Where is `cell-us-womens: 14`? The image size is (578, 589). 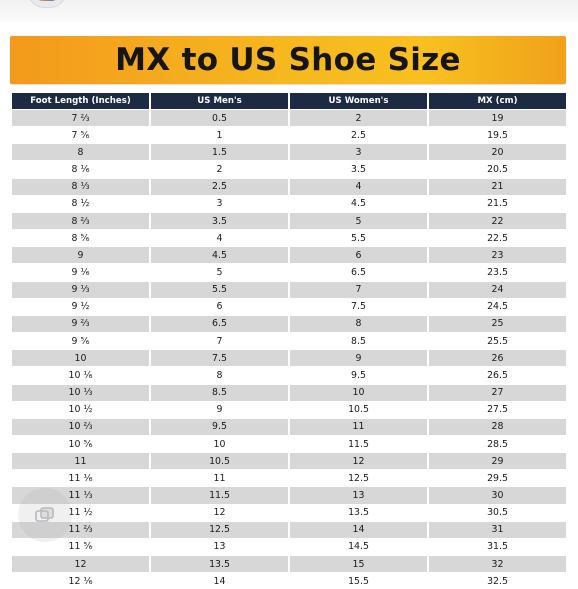
cell-us-womens: 14 is located at coordinates (358, 529).